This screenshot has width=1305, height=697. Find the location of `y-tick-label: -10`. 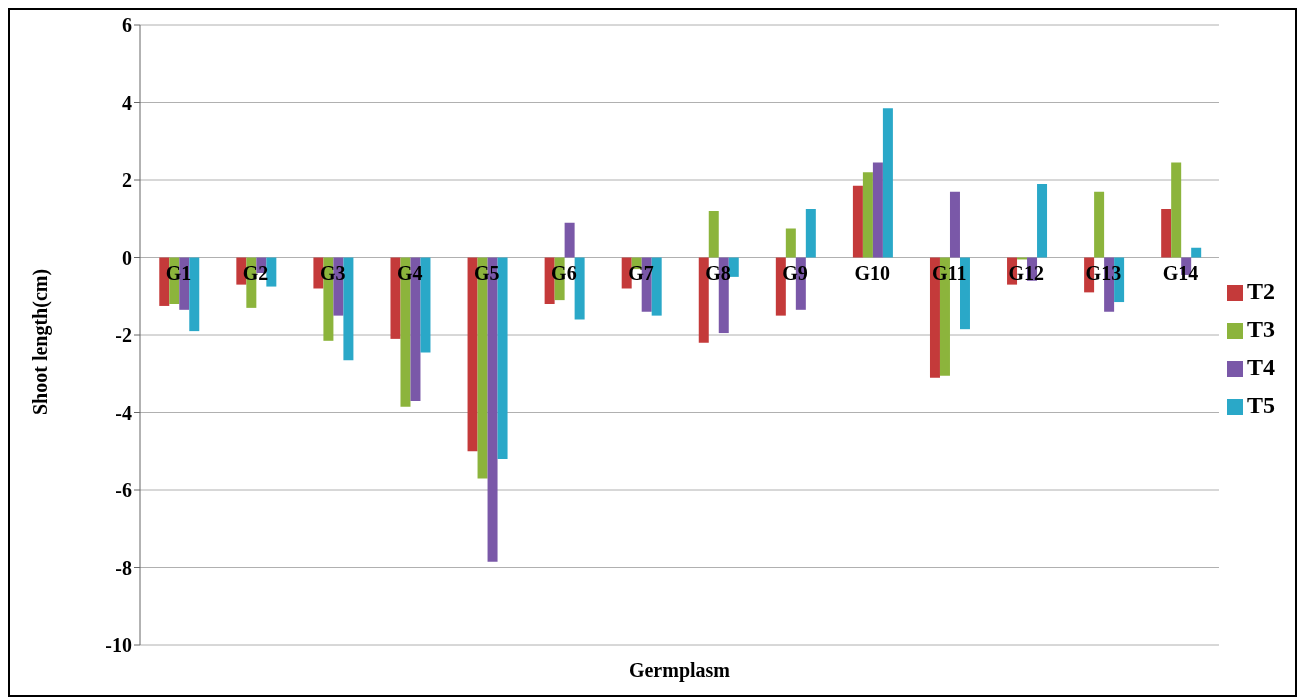

y-tick-label: -10 is located at coordinates (118, 645).